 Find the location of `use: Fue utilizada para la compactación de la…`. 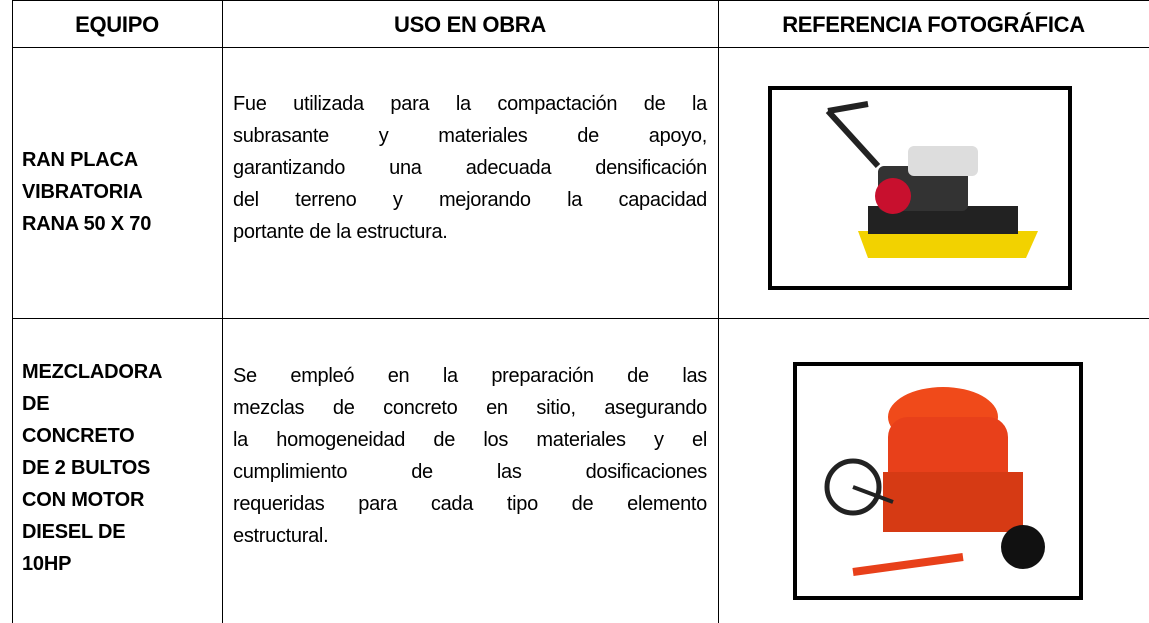

use: Fue utilizada para la compactación de la… is located at coordinates (470, 168).